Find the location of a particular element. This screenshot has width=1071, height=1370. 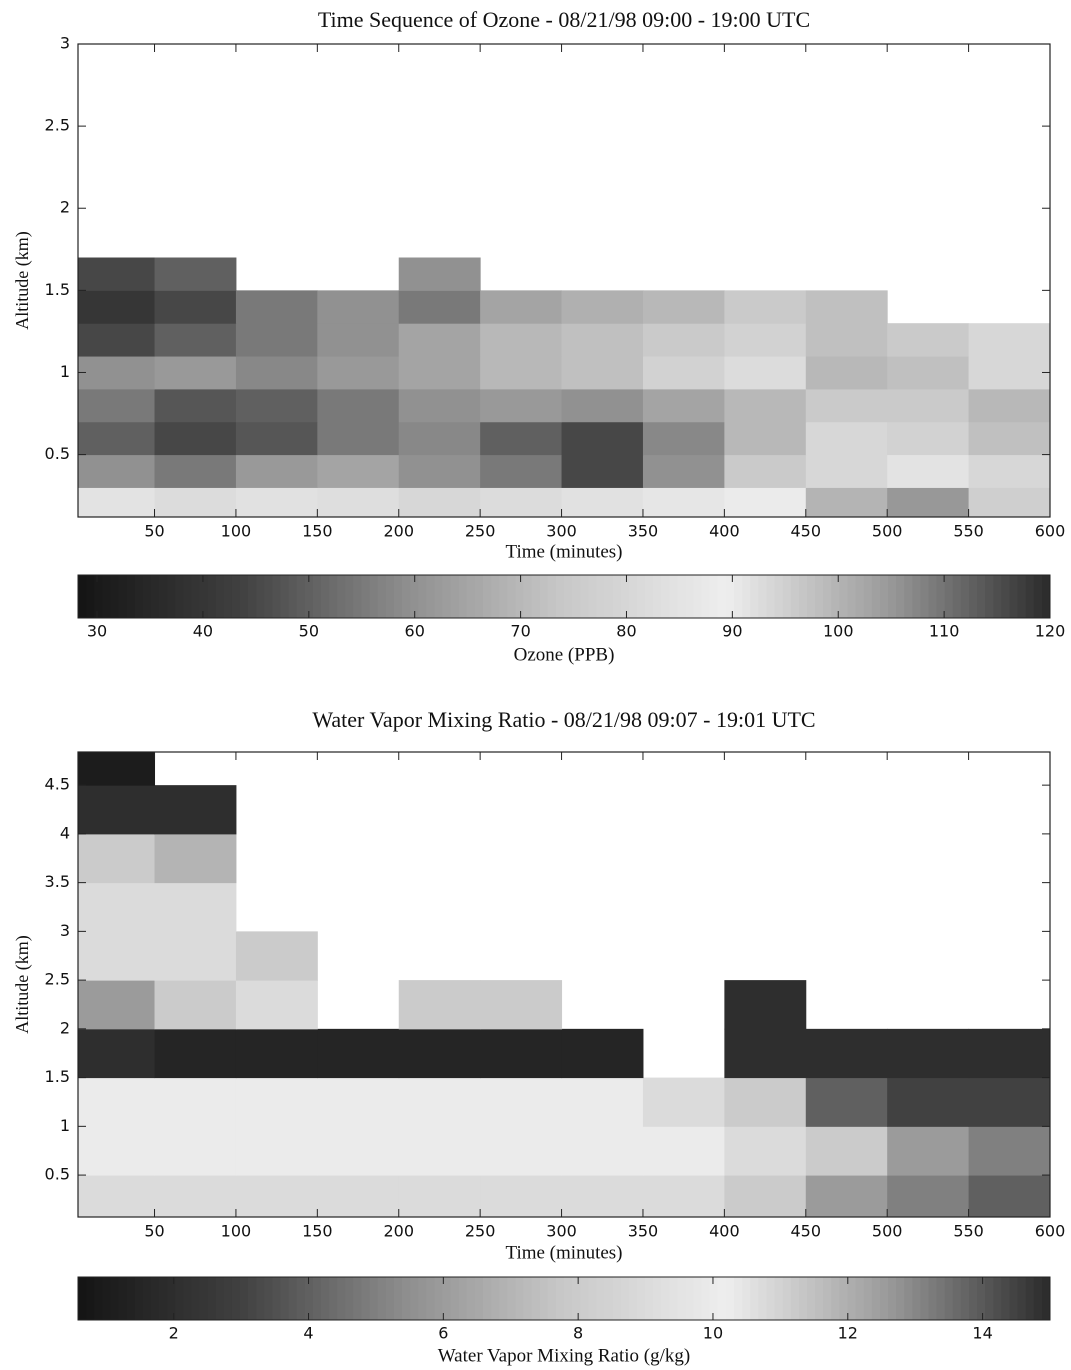

x-tick-label: 400 is located at coordinates (724, 531).